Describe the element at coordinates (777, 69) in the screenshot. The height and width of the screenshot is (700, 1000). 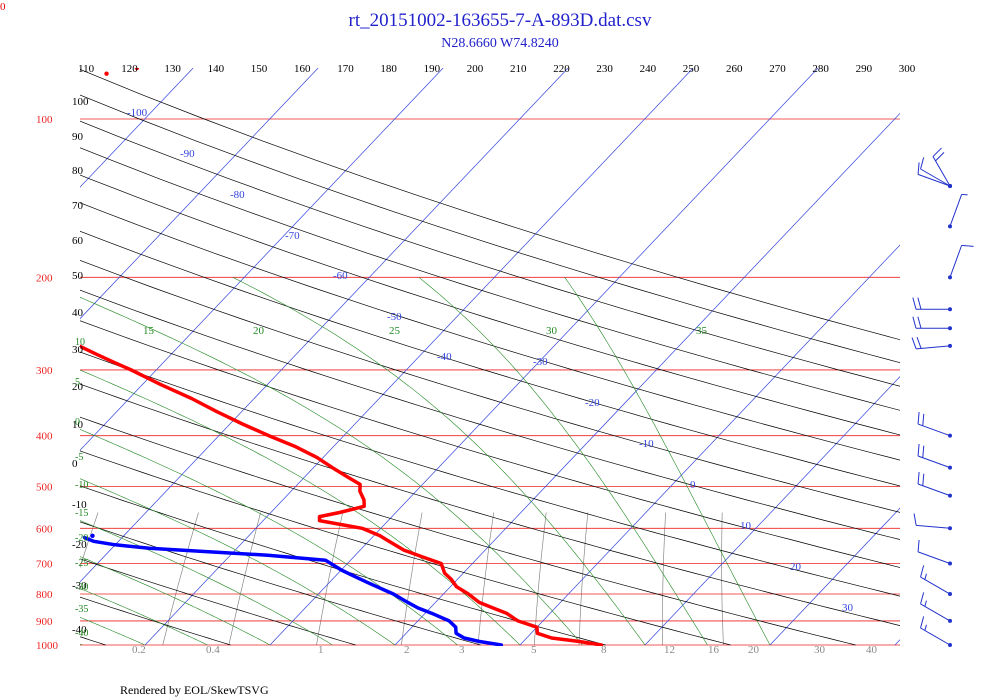
I see `theta-tick-label: 270` at that location.